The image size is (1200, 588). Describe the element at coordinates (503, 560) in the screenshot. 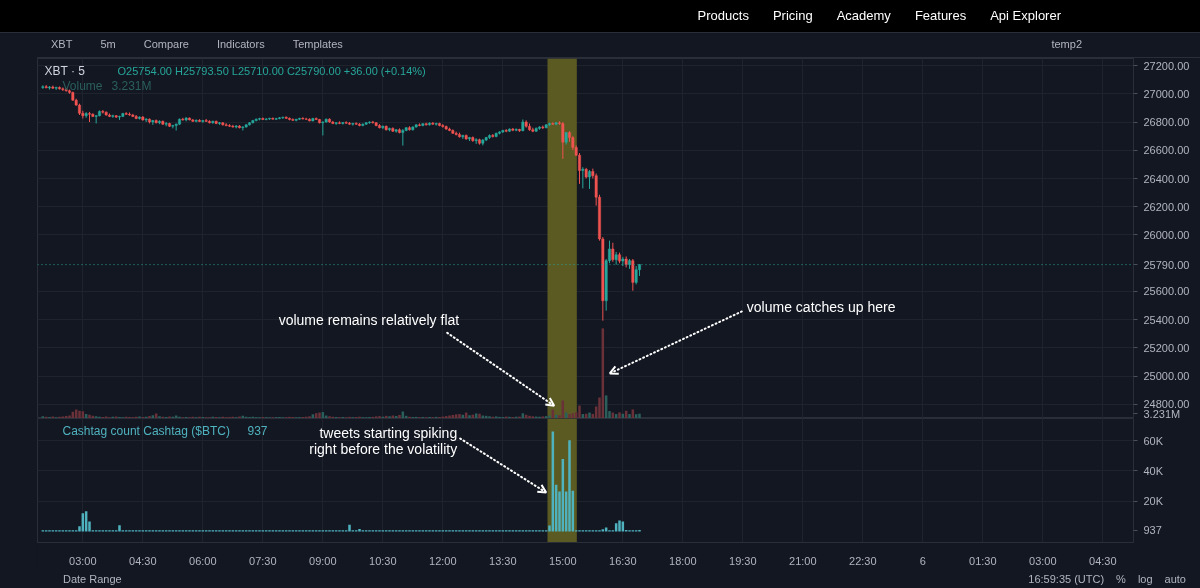

I see `x-tick-label: 13:30` at that location.